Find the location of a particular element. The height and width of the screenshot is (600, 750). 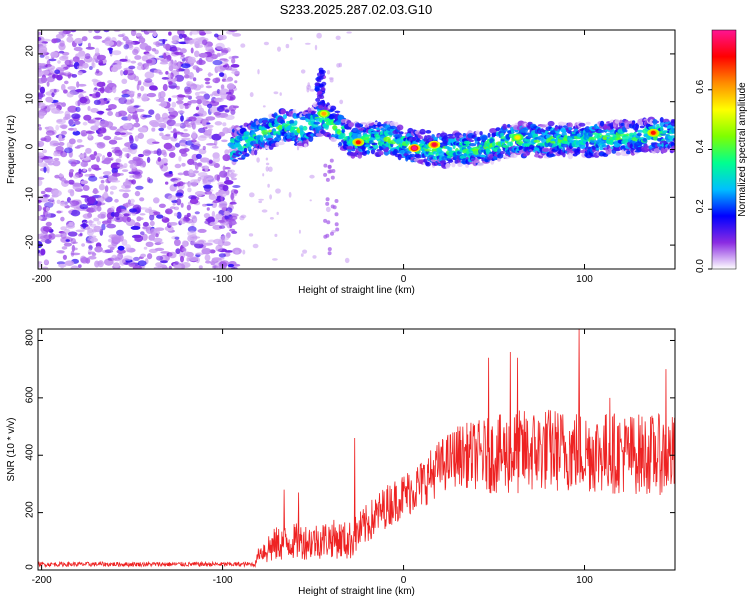

y-tick-label: -20 is located at coordinates (30, 241).